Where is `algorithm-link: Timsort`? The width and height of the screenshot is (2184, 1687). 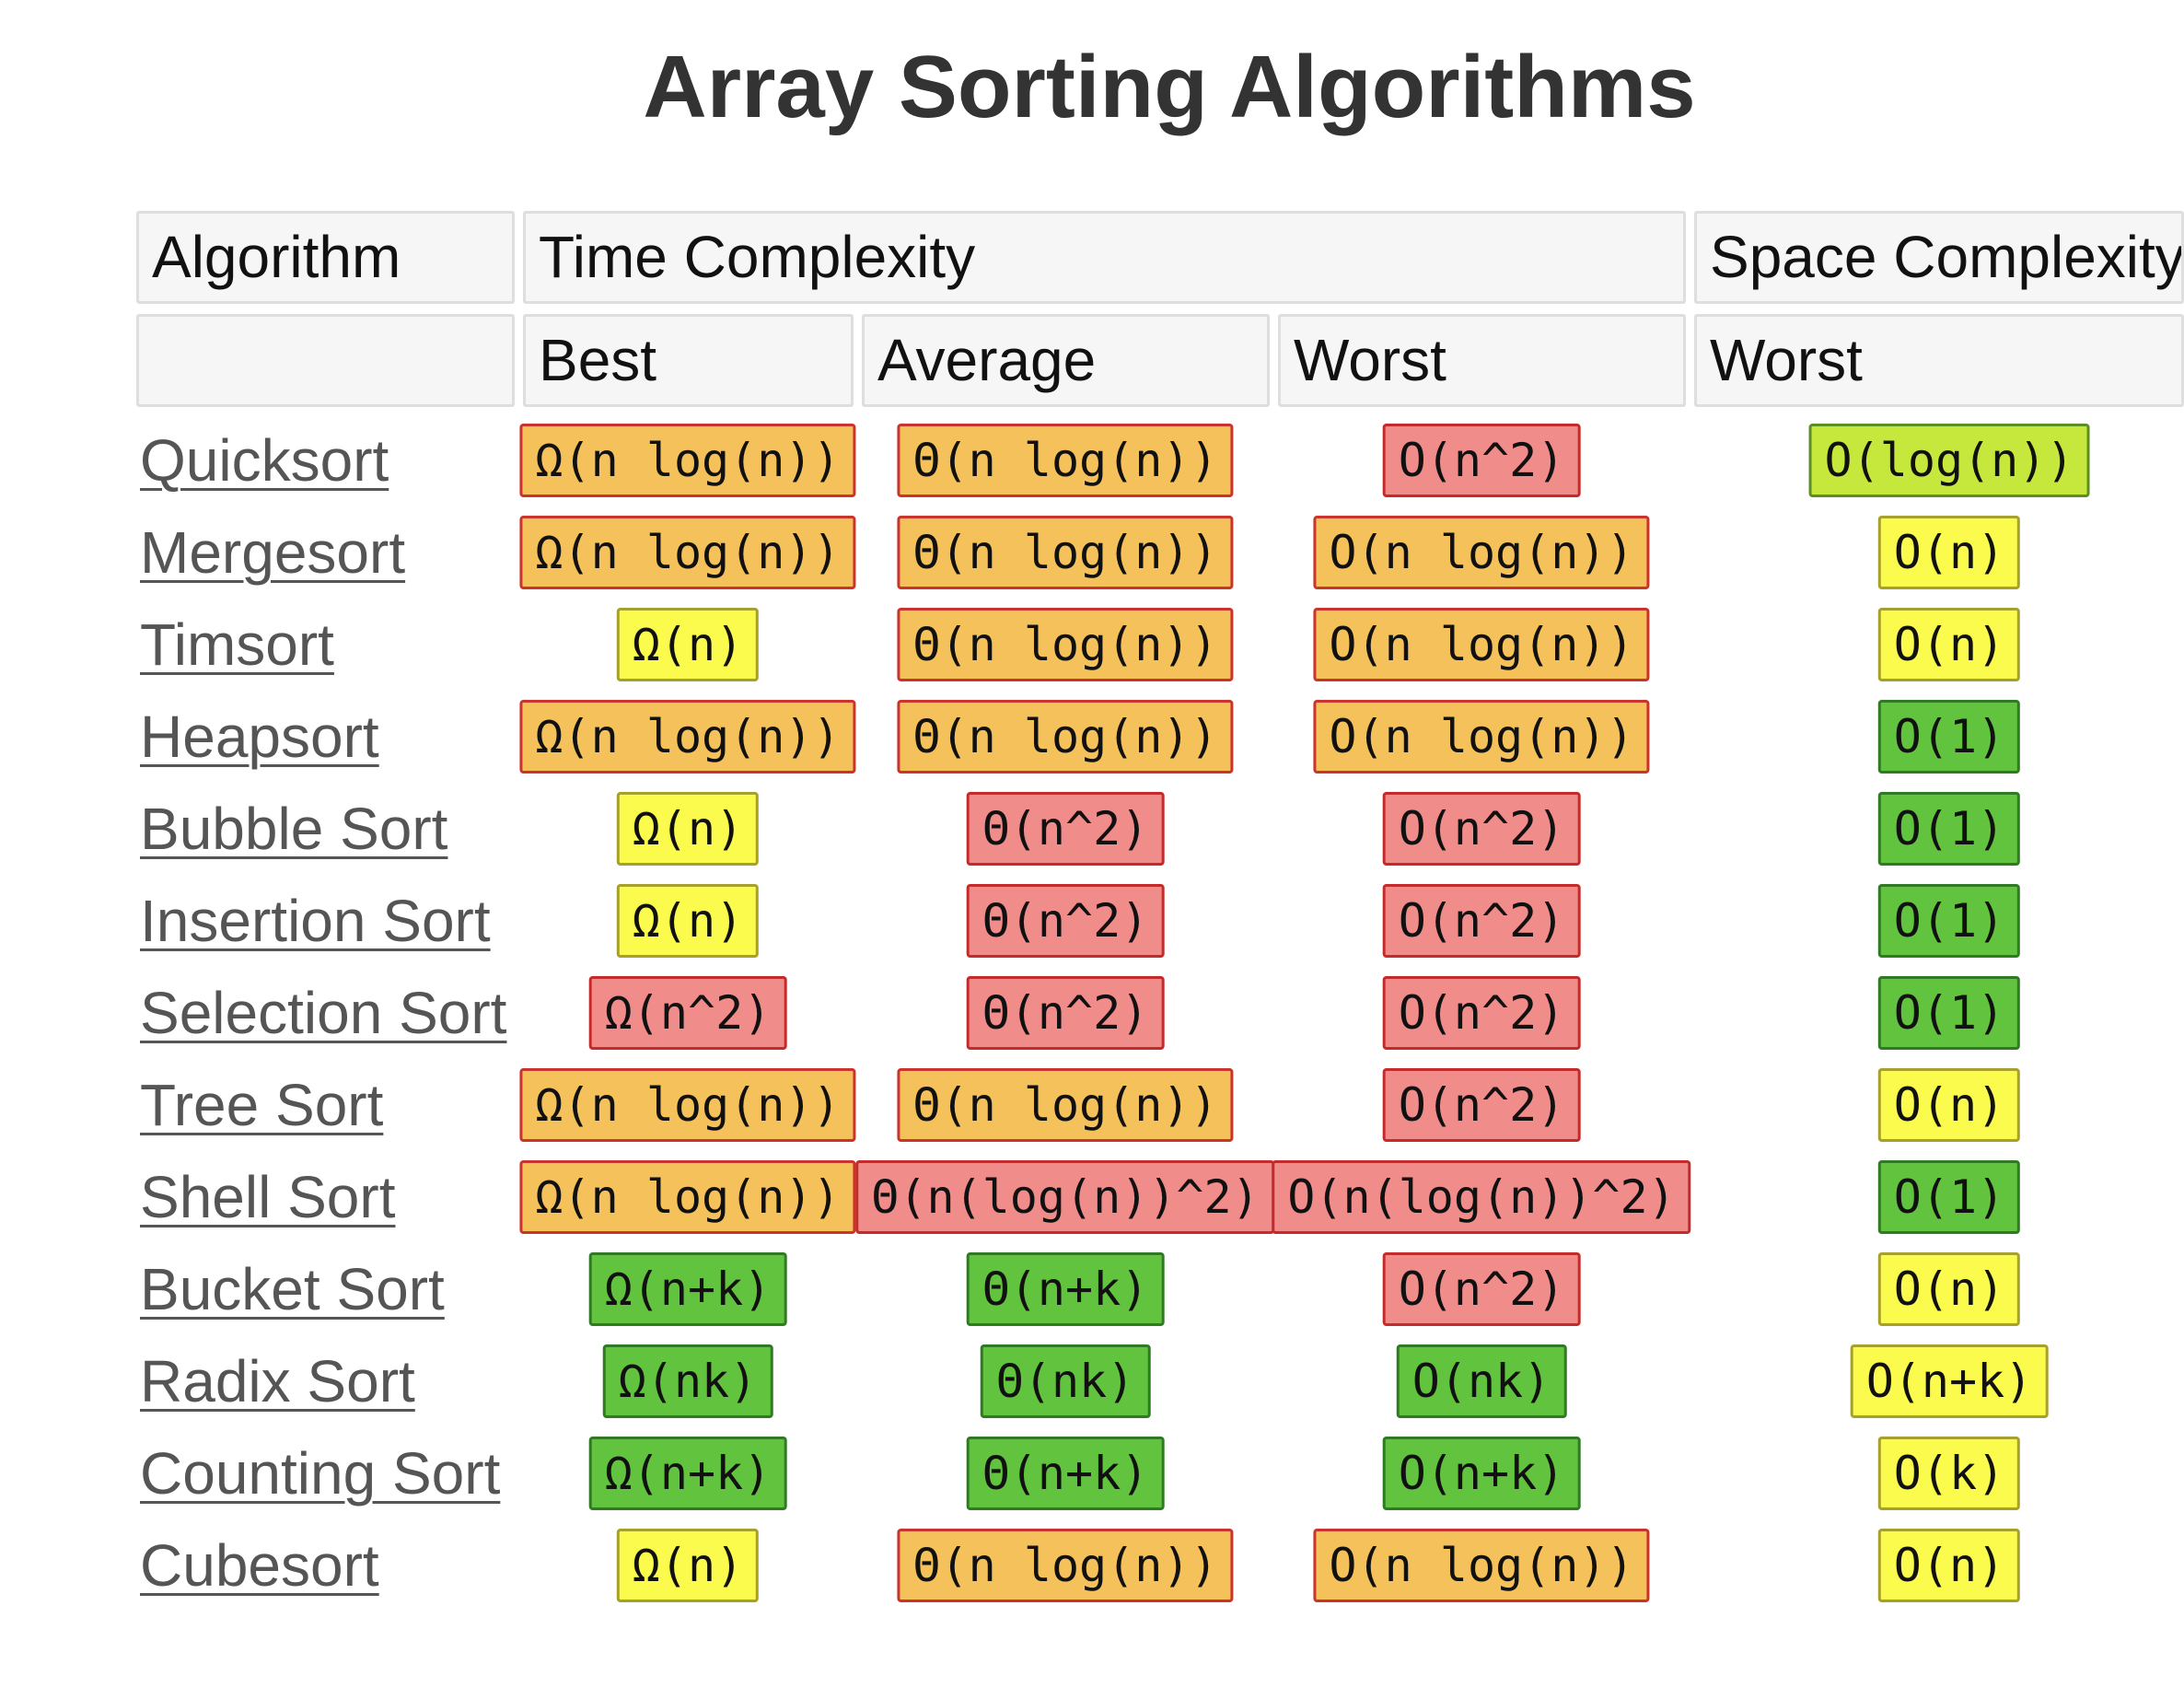 algorithm-link: Timsort is located at coordinates (237, 644).